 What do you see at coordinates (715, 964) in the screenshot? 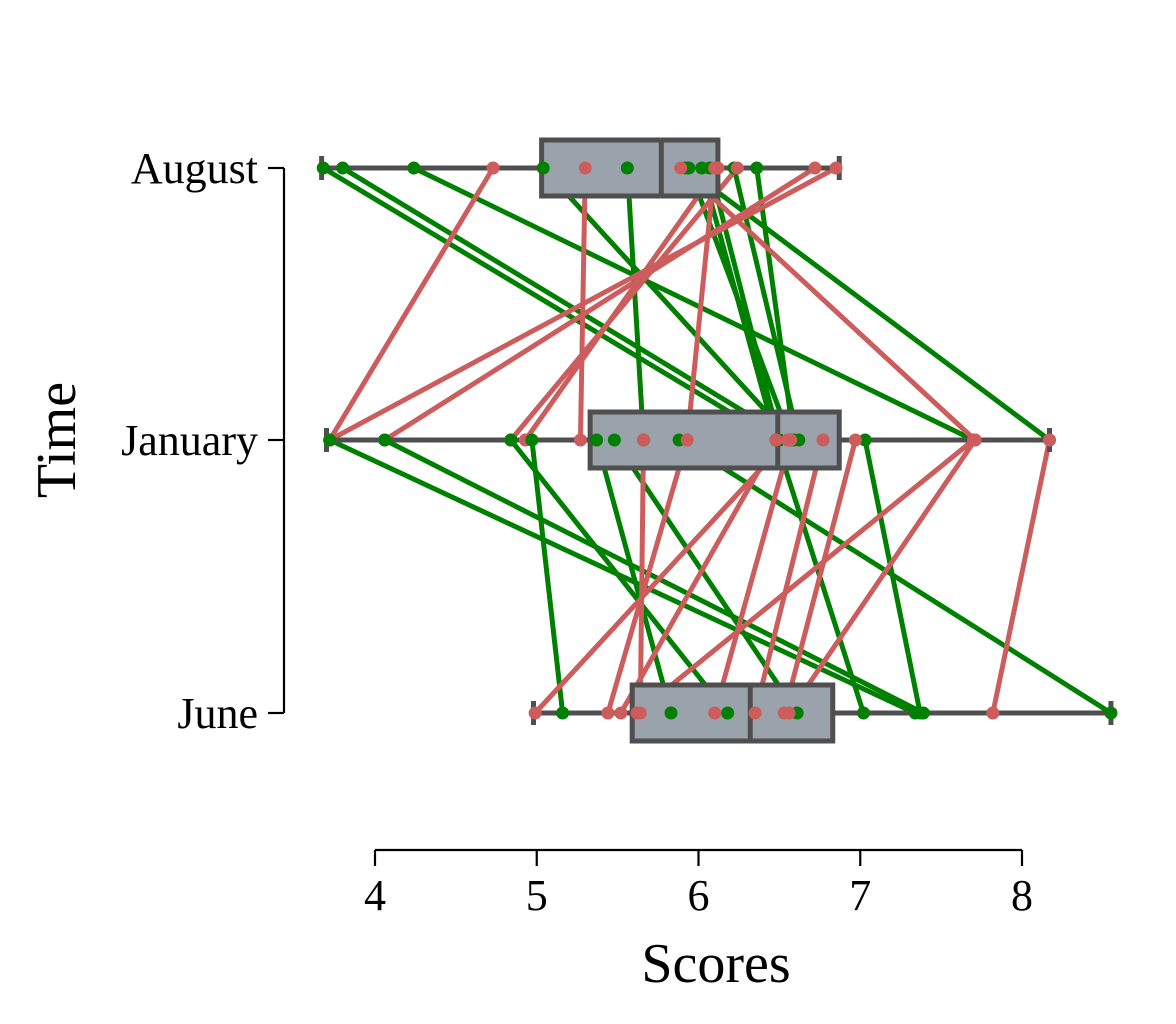
I see `x-axis-label: Scores` at bounding box center [715, 964].